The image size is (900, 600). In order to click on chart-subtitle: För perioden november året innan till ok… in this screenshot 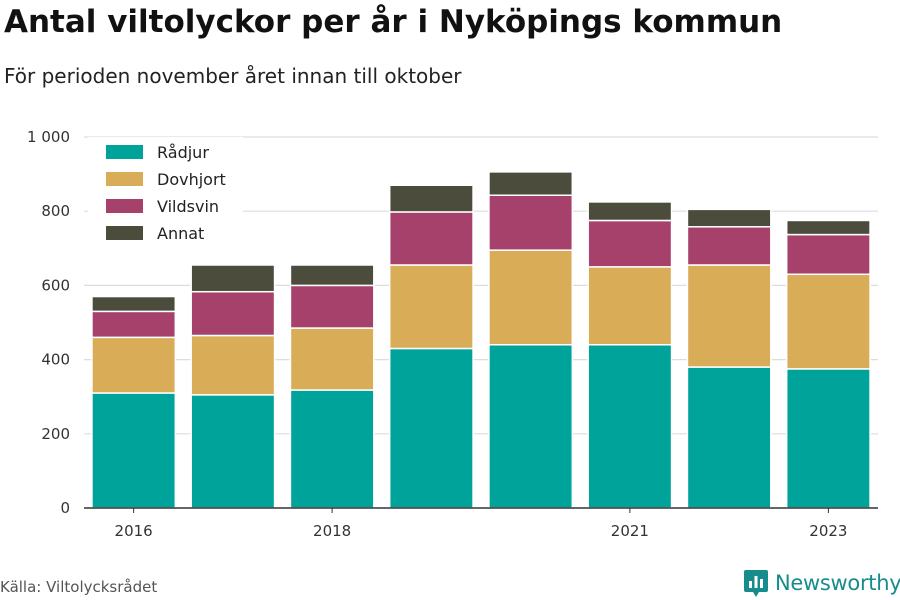, I will do `click(233, 76)`.